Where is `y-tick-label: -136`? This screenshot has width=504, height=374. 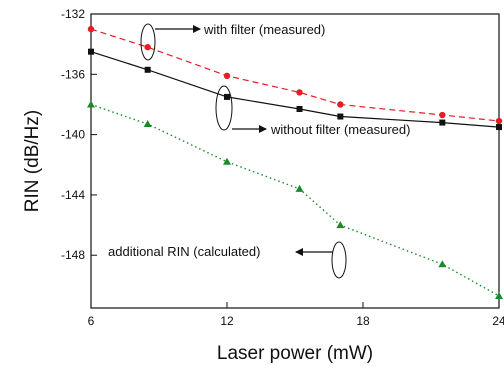
y-tick-label: -136 is located at coordinates (73, 74).